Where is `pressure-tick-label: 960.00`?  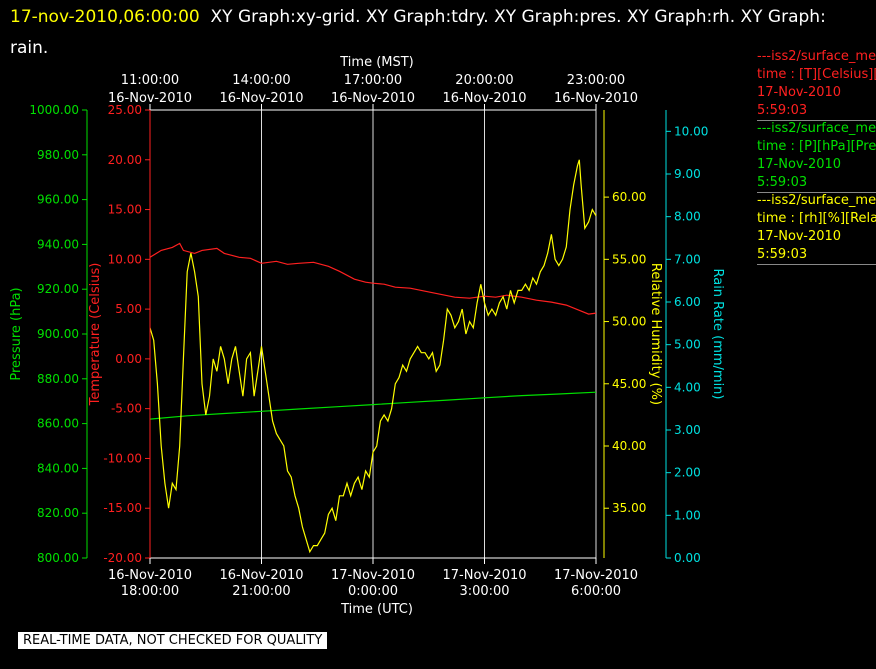
pressure-tick-label: 960.00 is located at coordinates (58, 200).